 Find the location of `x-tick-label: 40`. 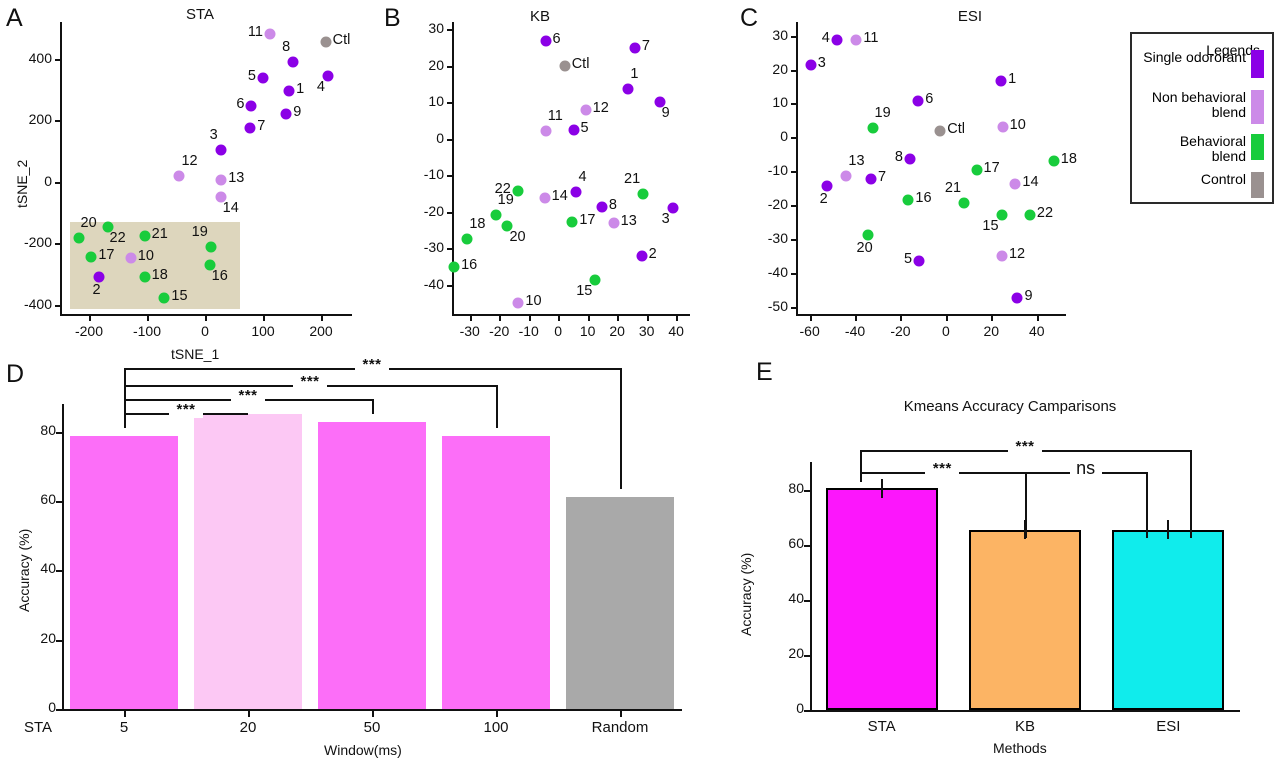

x-tick-label: 40 is located at coordinates (676, 331).